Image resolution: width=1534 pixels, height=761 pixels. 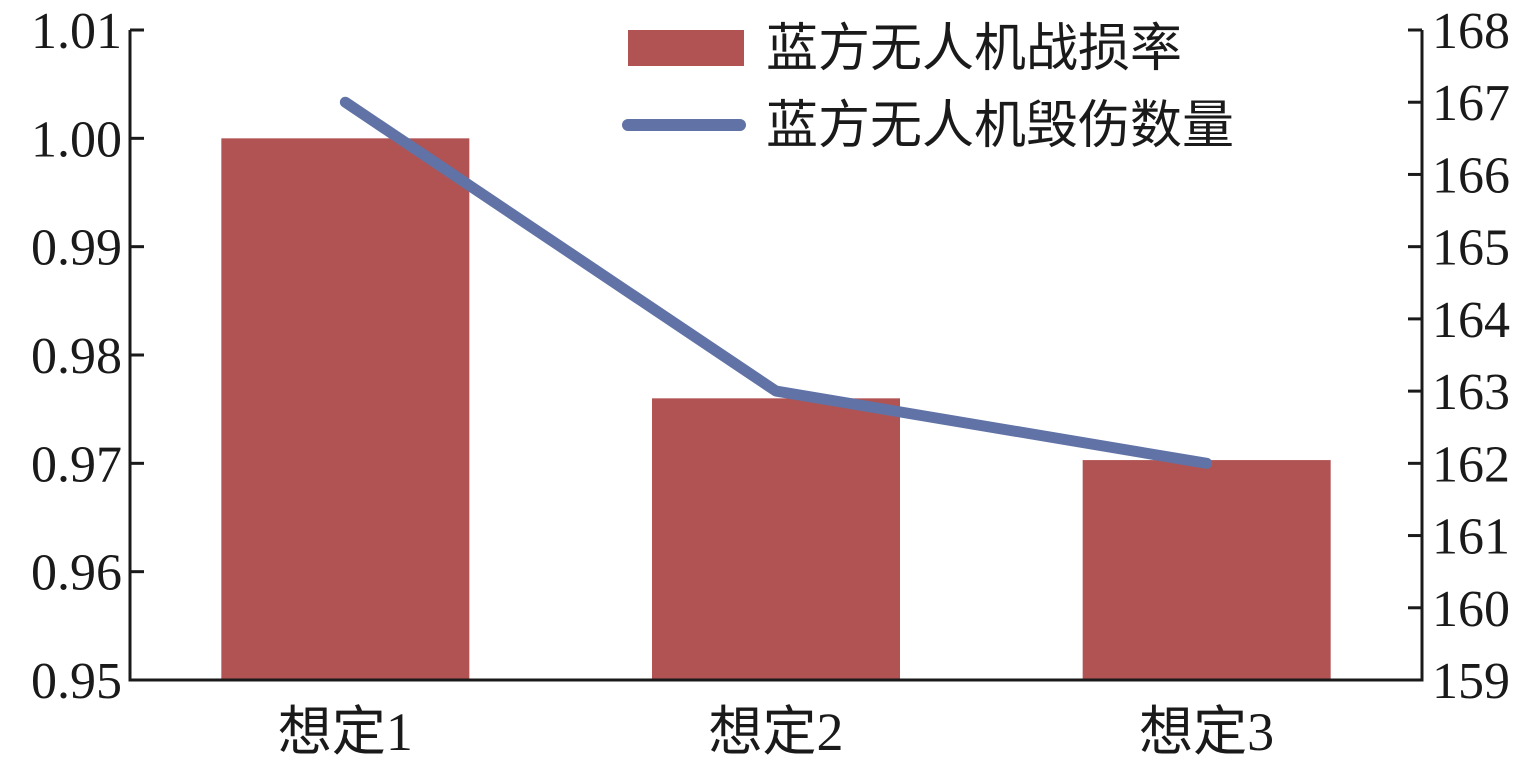 I want to click on left-tick-label: 0.97, so click(x=76, y=464).